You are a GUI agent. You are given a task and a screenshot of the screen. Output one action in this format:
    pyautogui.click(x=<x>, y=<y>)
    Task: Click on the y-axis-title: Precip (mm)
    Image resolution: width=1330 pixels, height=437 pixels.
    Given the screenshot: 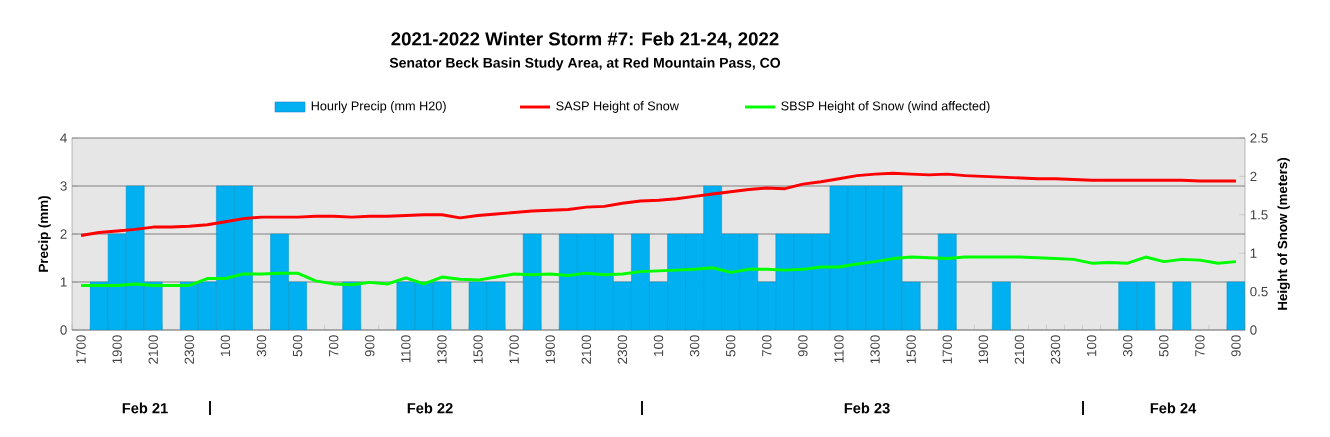 What is the action you would take?
    pyautogui.click(x=44, y=234)
    